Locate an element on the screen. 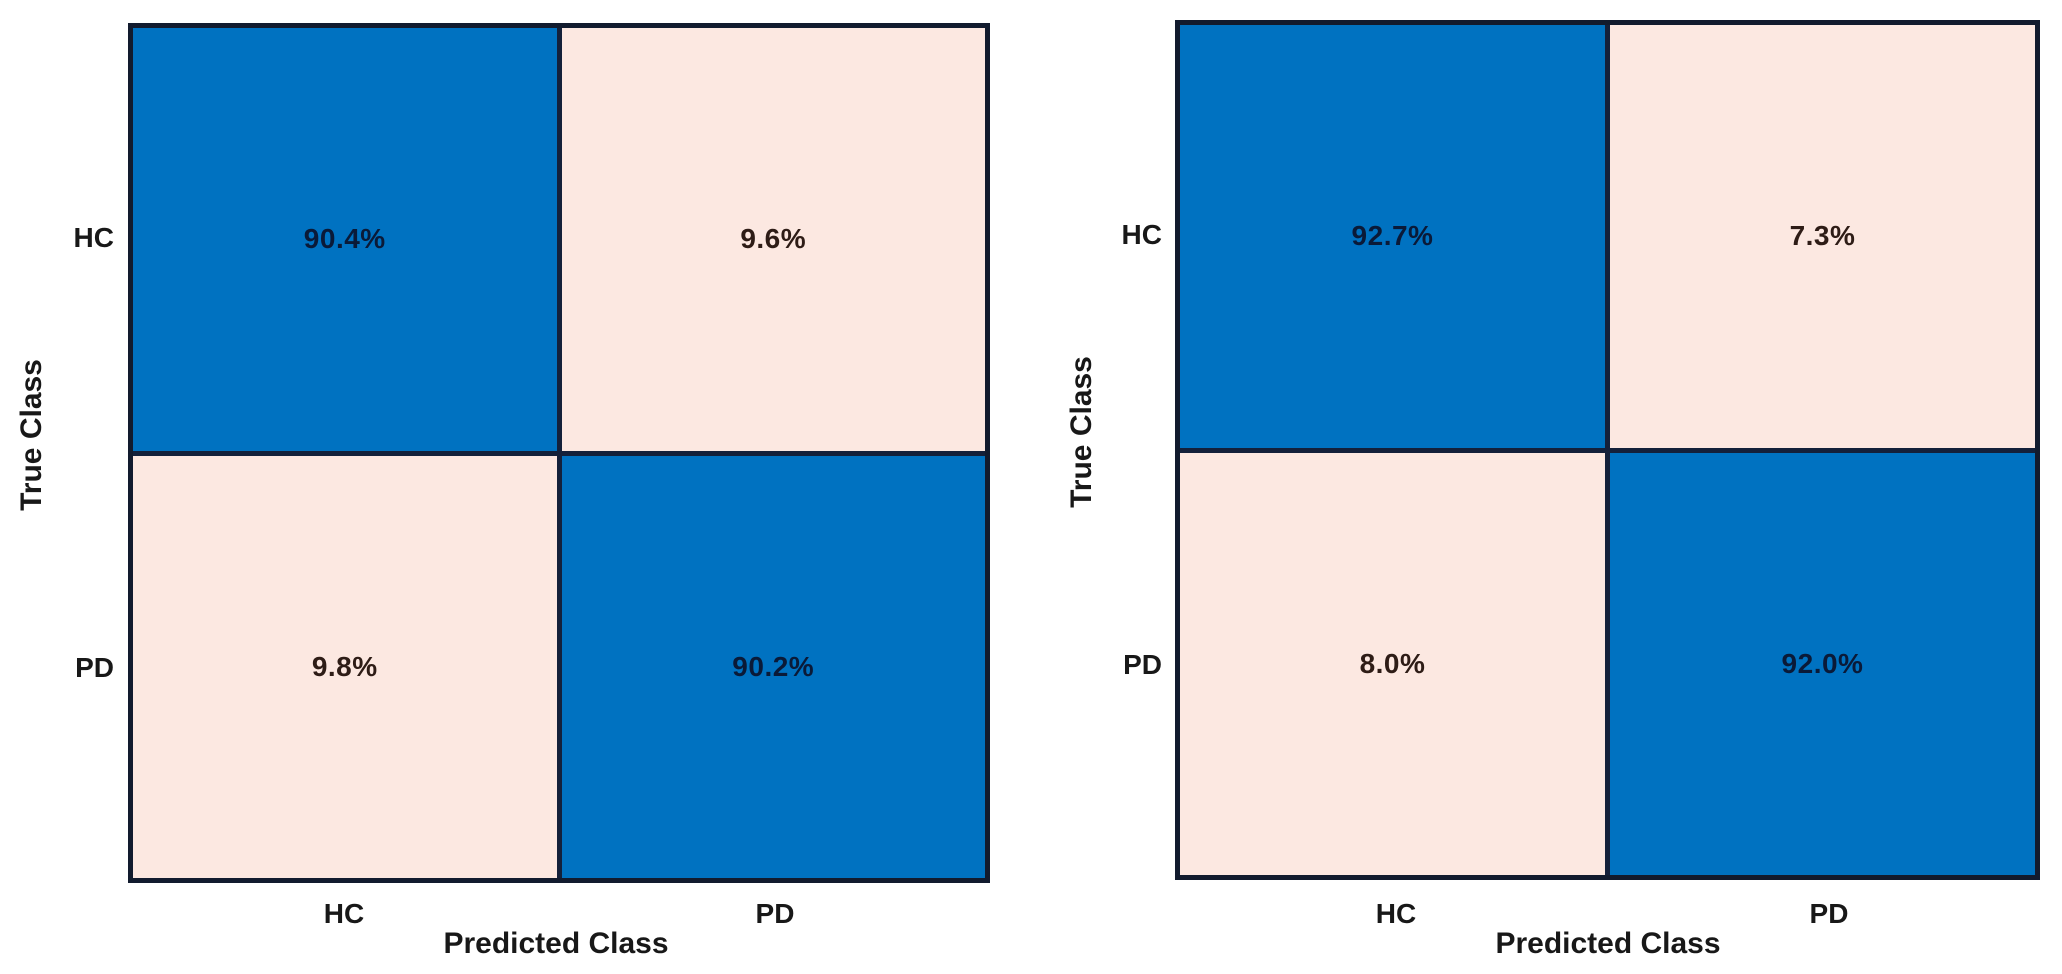 This screenshot has height=974, width=2062. y-axis-label-right: True Class is located at coordinates (1081, 432).